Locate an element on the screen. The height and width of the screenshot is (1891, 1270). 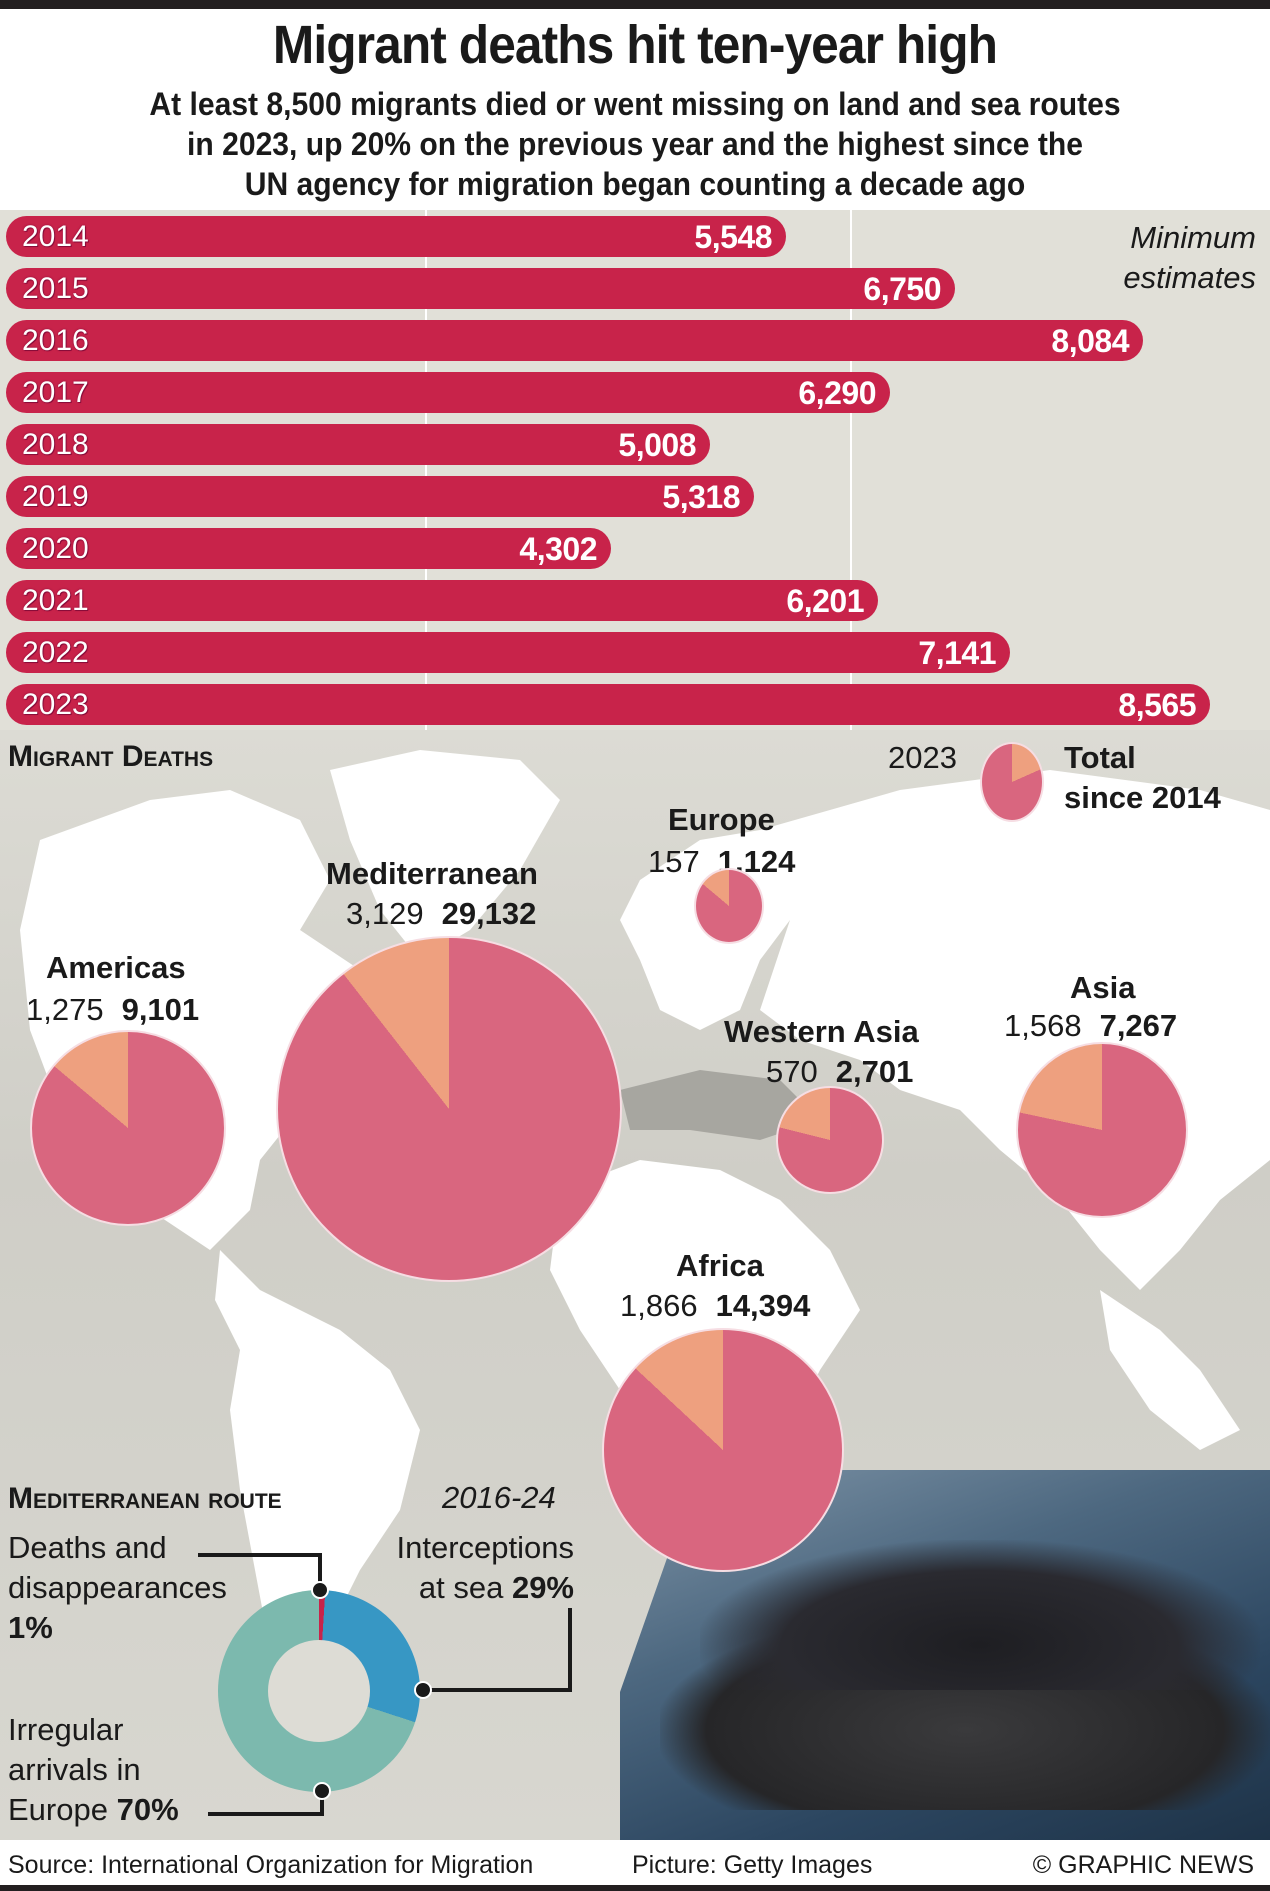
mediterranean-route-title: Mediterranean route is located at coordinates (145, 1498).